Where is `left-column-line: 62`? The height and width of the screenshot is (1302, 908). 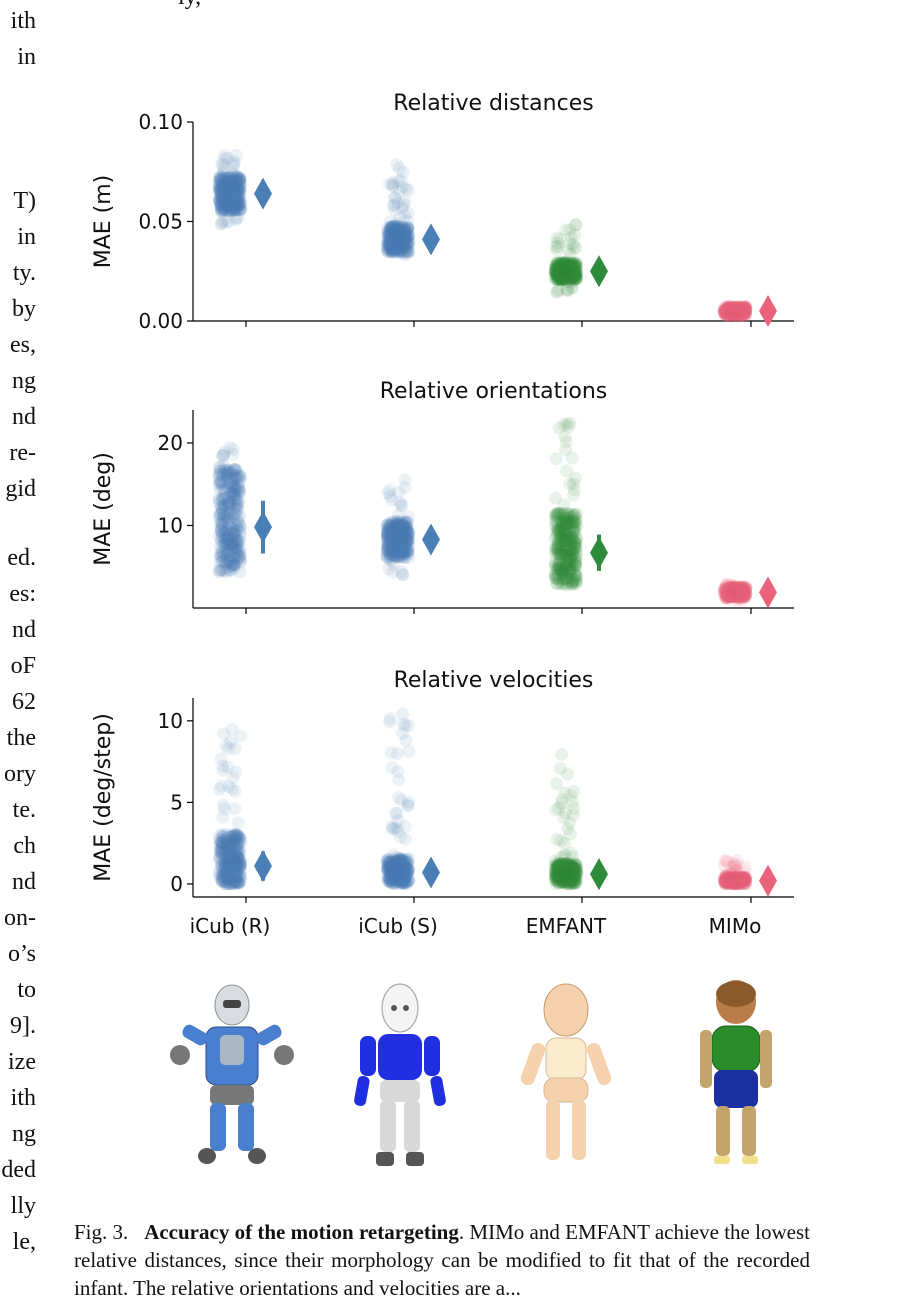 left-column-line: 62 is located at coordinates (24, 702).